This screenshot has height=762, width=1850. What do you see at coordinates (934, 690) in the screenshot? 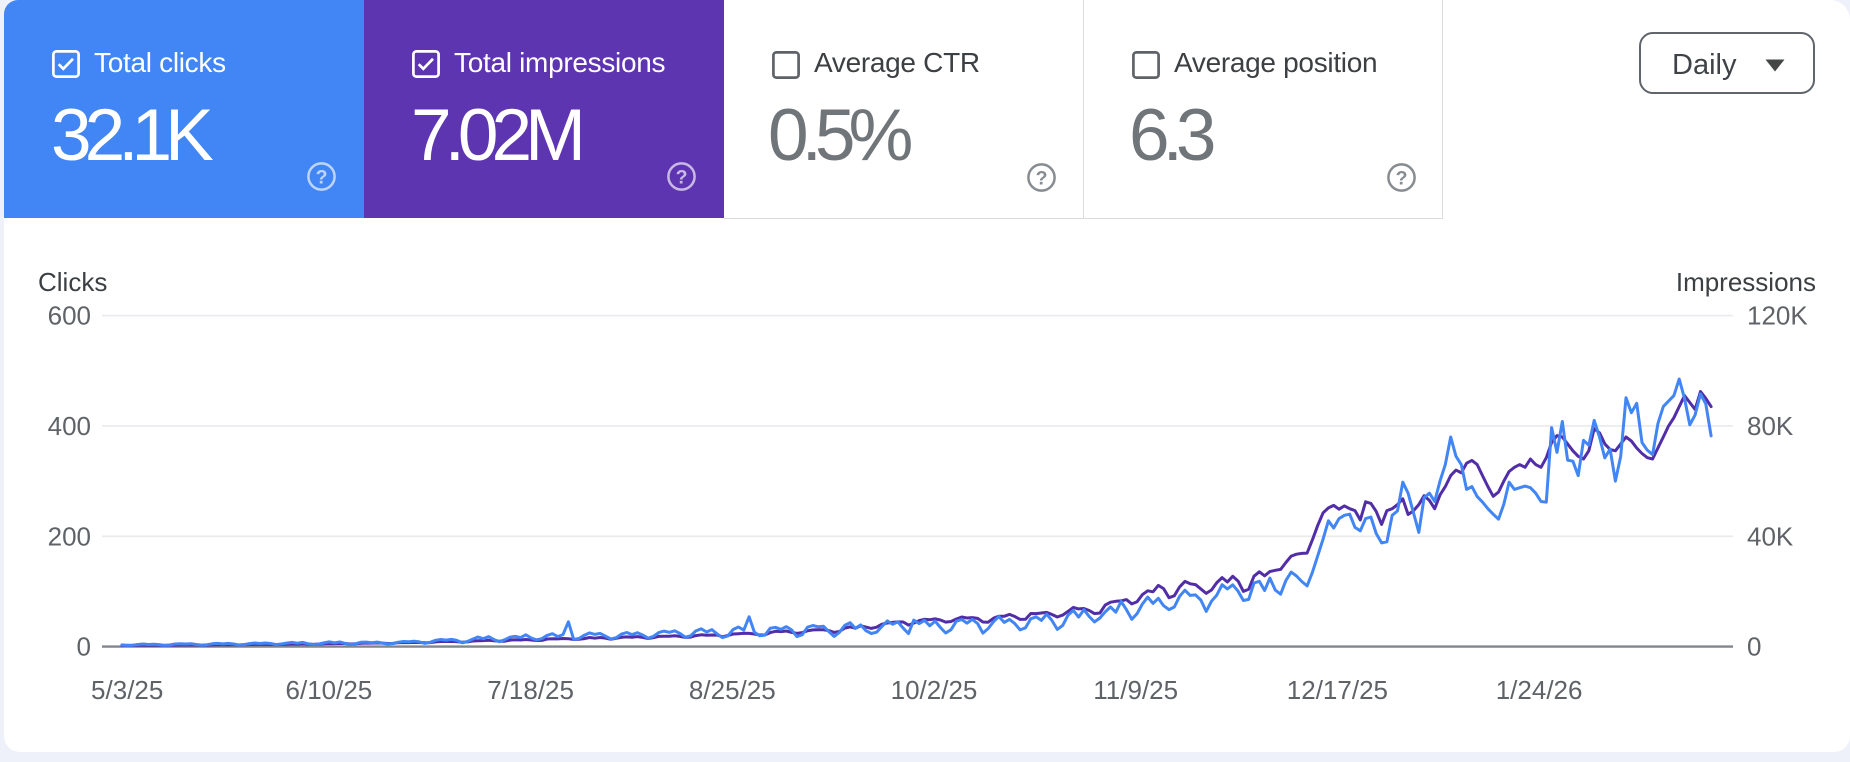
I see `svg-text: 10/2/25` at bounding box center [934, 690].